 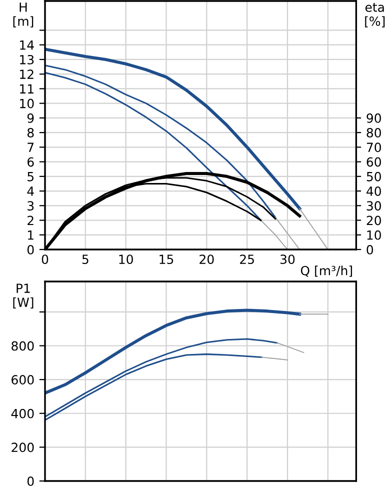 I want to click on y2-tick-label: 90, so click(x=373, y=118).